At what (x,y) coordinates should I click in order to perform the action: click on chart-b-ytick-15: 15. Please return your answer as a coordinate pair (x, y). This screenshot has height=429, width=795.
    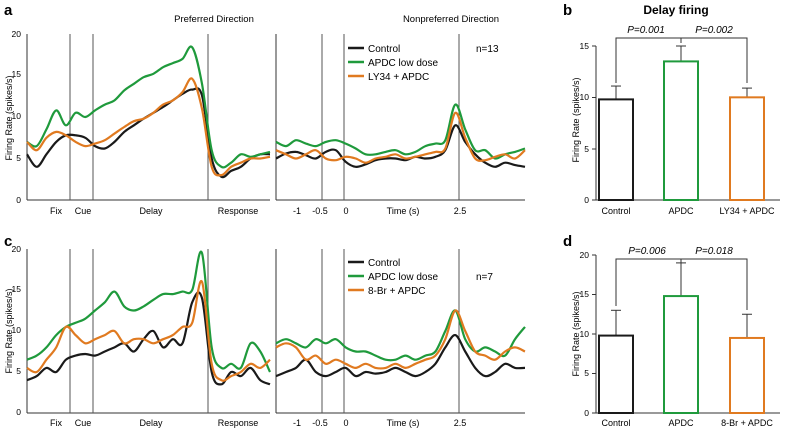
    Looking at the image, I should click on (585, 46).